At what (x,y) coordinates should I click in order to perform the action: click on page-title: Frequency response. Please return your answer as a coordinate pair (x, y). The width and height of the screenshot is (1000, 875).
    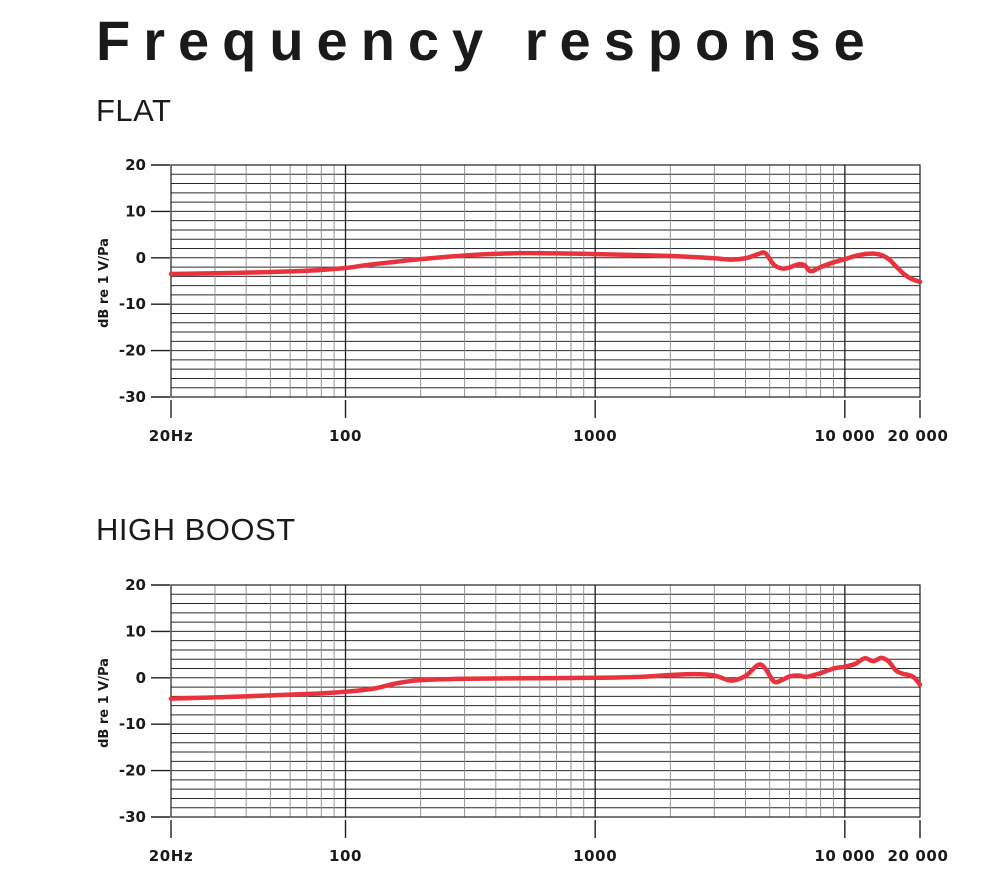
    Looking at the image, I should click on (487, 40).